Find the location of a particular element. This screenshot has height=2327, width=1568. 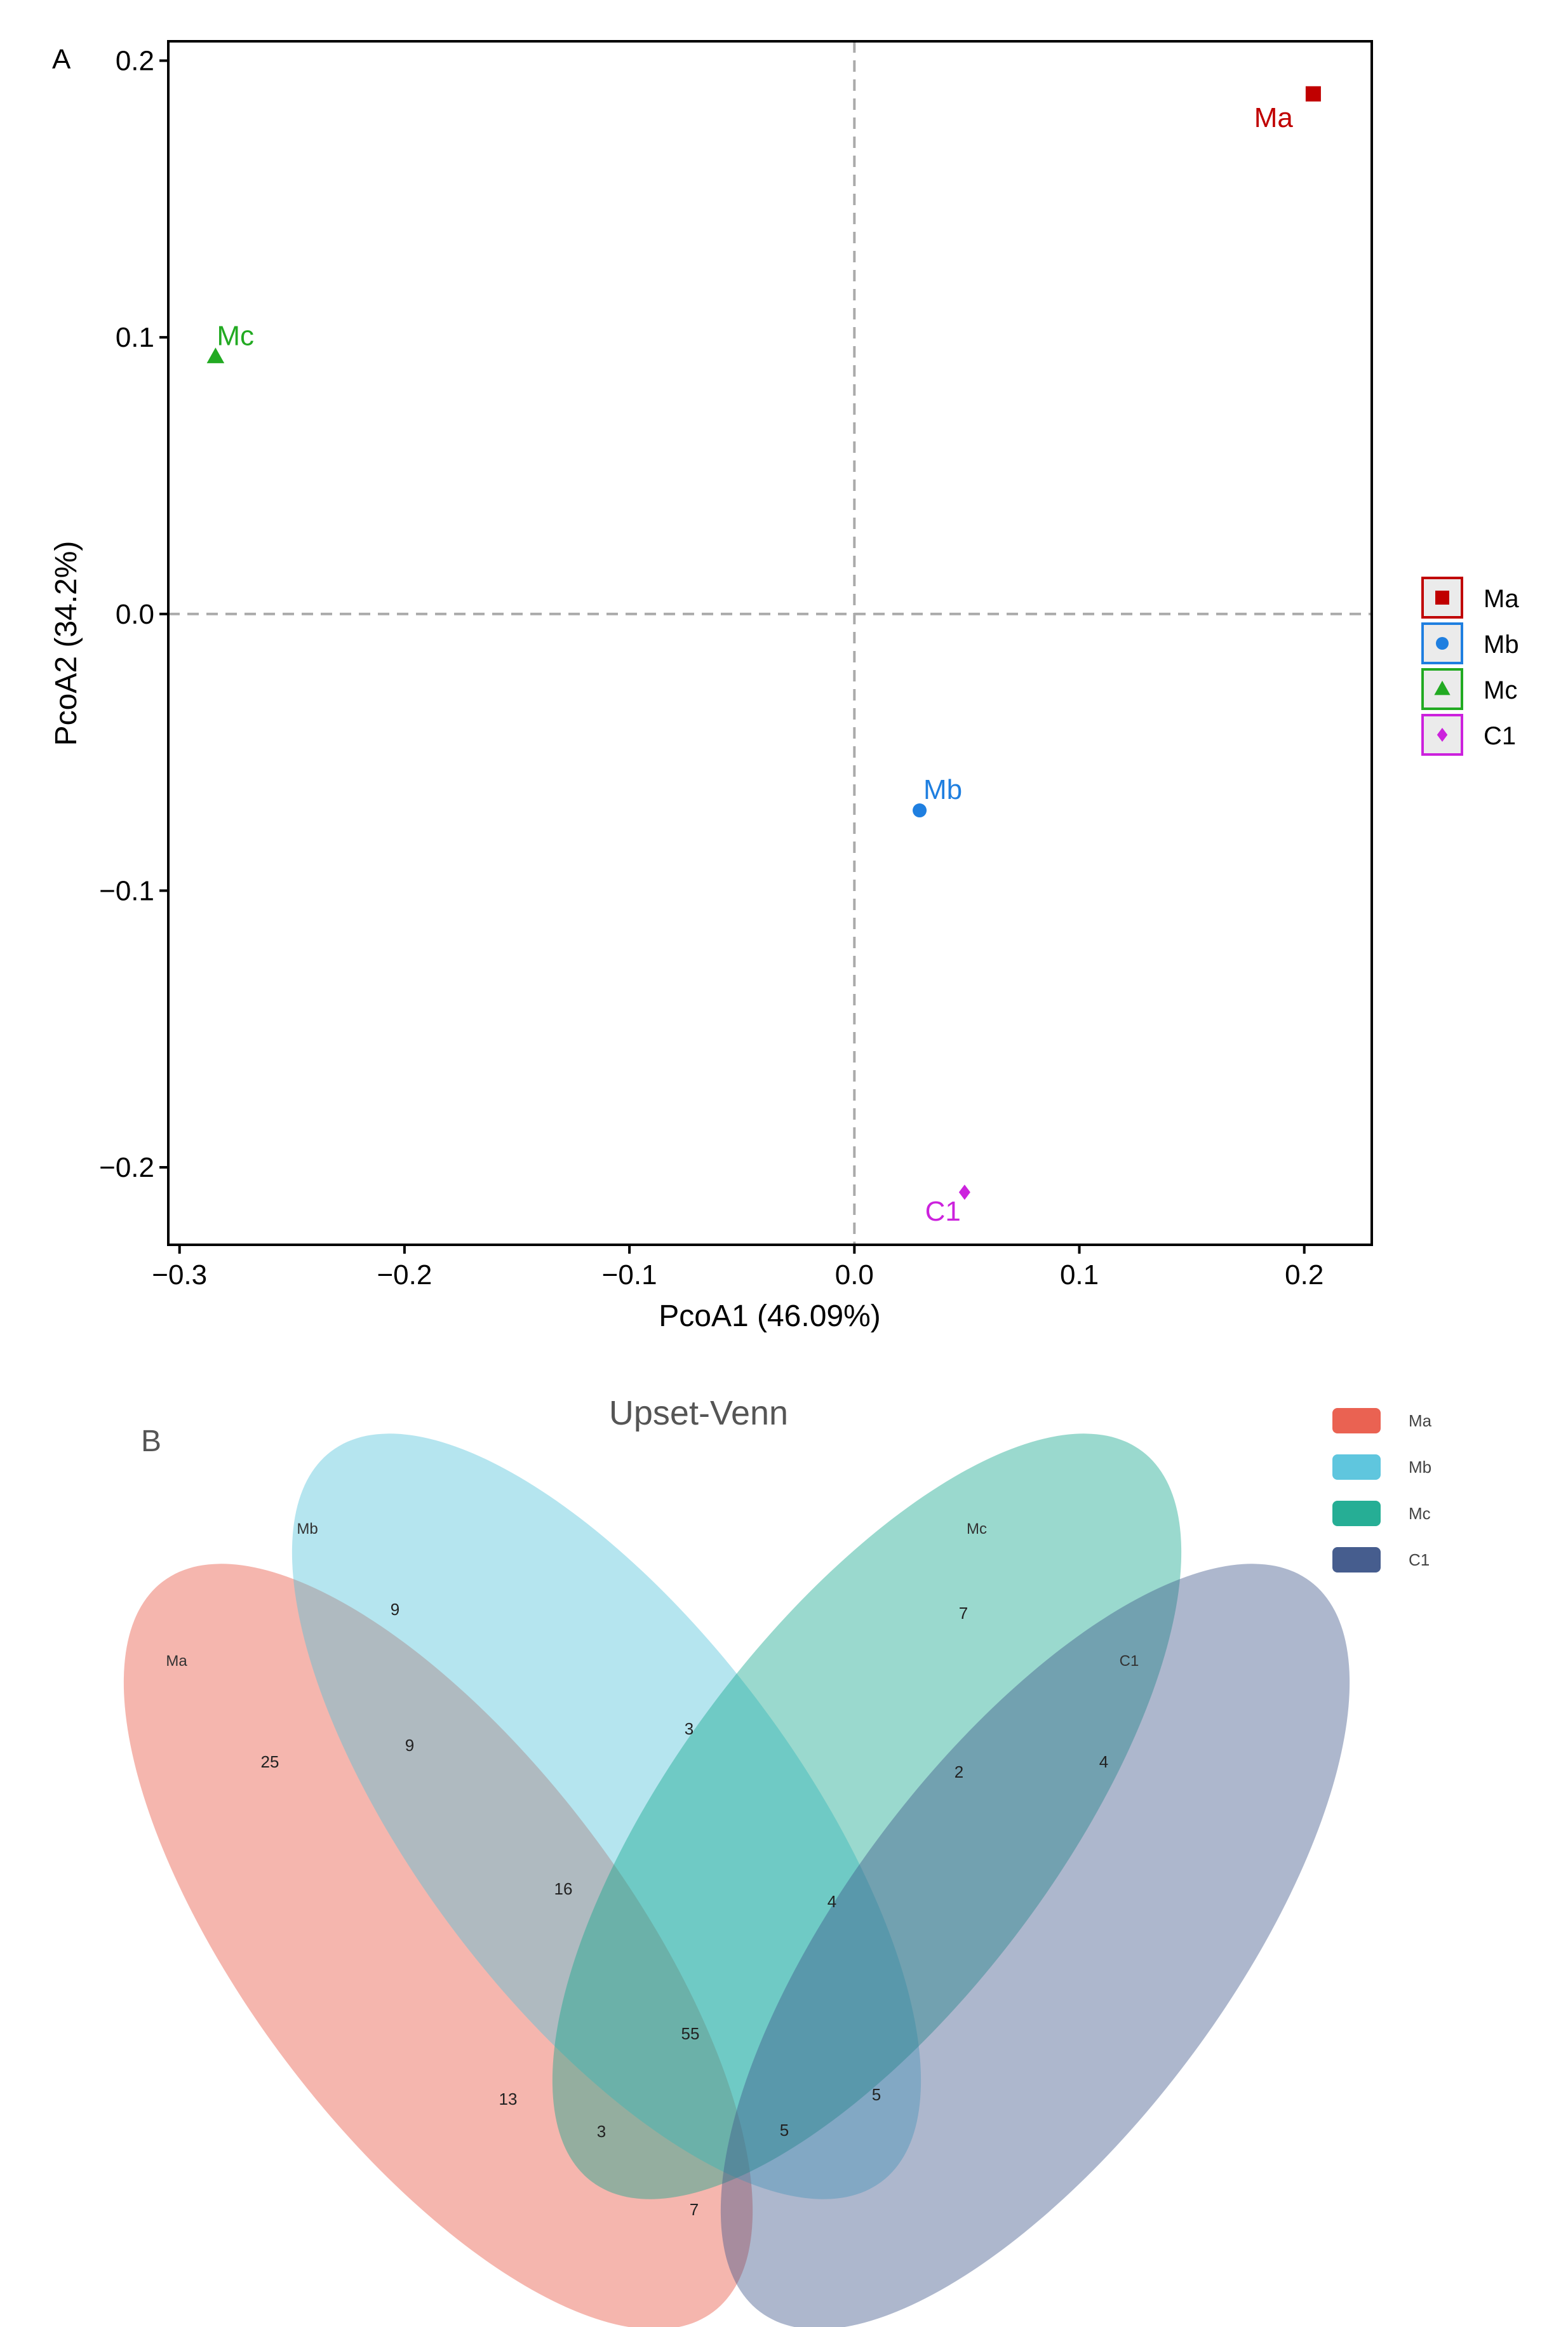

y-tick-label: −0.2 is located at coordinates (126, 1167).